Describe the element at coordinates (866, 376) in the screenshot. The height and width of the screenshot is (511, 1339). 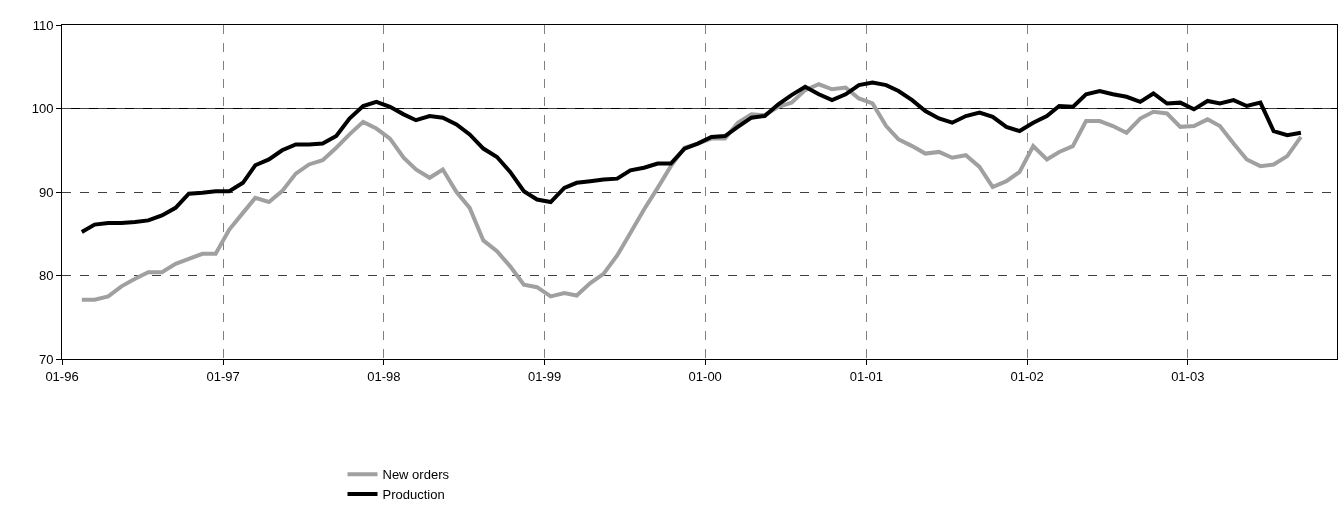
I see `x-tick-label: 01-01` at that location.